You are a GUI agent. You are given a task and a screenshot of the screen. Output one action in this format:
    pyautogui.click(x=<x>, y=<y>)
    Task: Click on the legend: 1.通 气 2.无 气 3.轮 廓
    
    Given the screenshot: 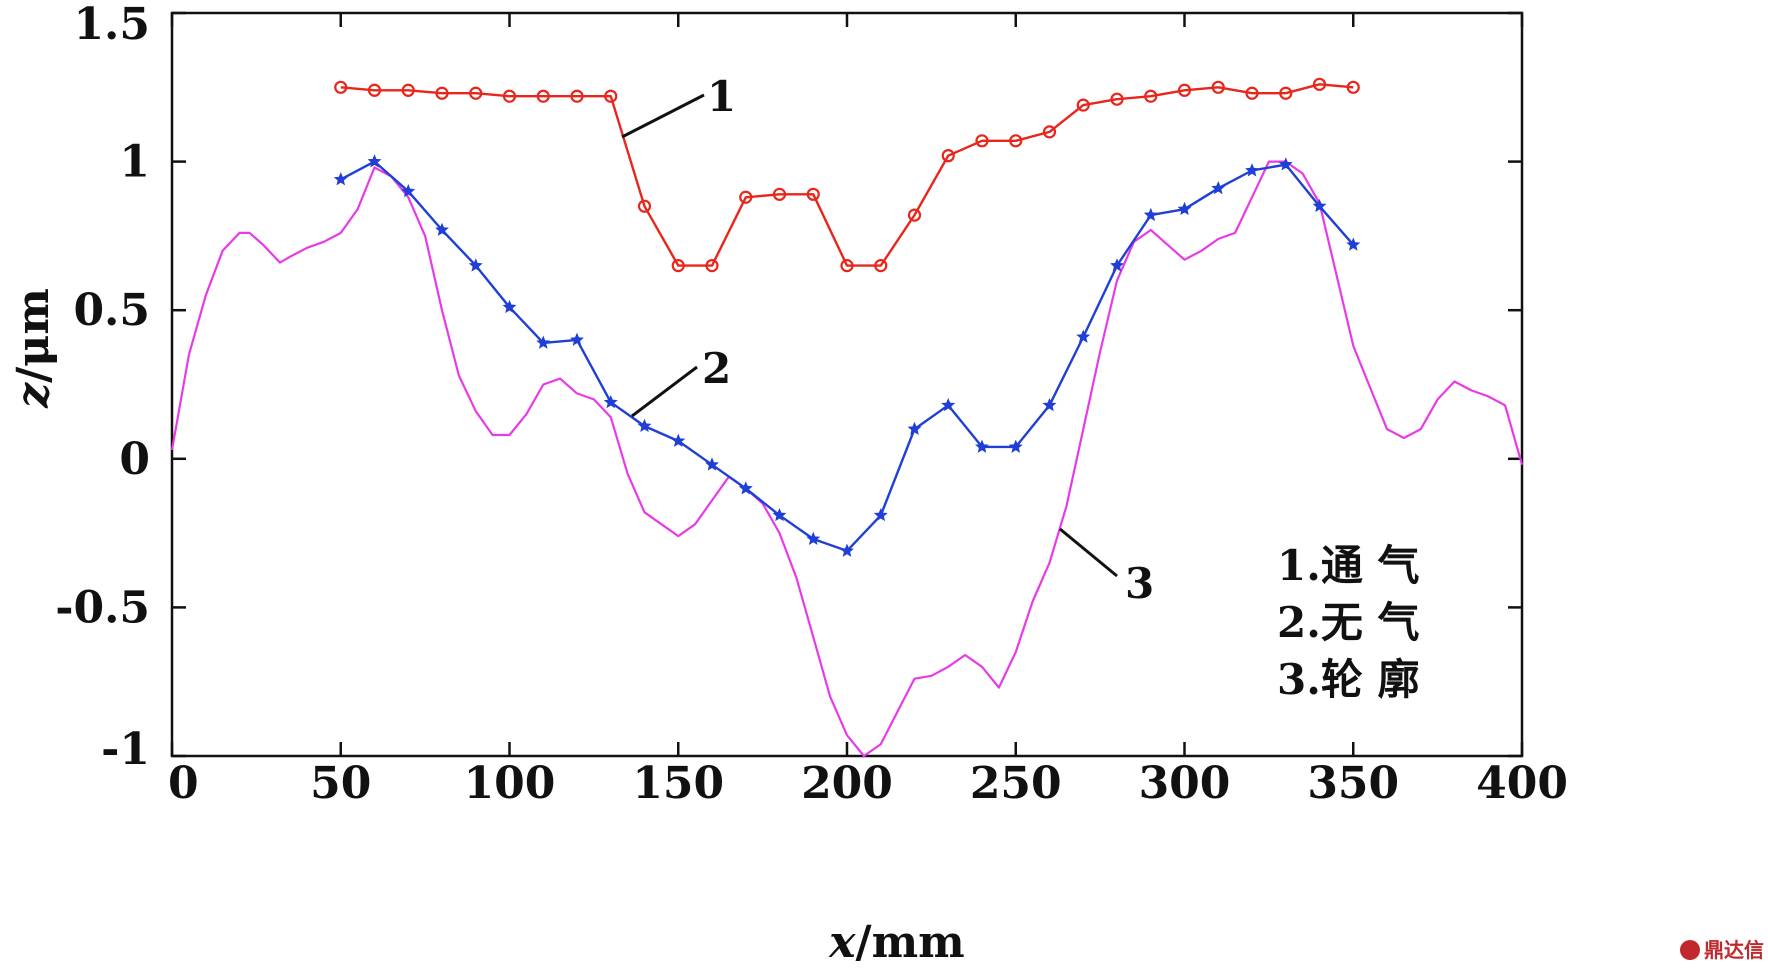 What is the action you would take?
    pyautogui.click(x=1348, y=622)
    